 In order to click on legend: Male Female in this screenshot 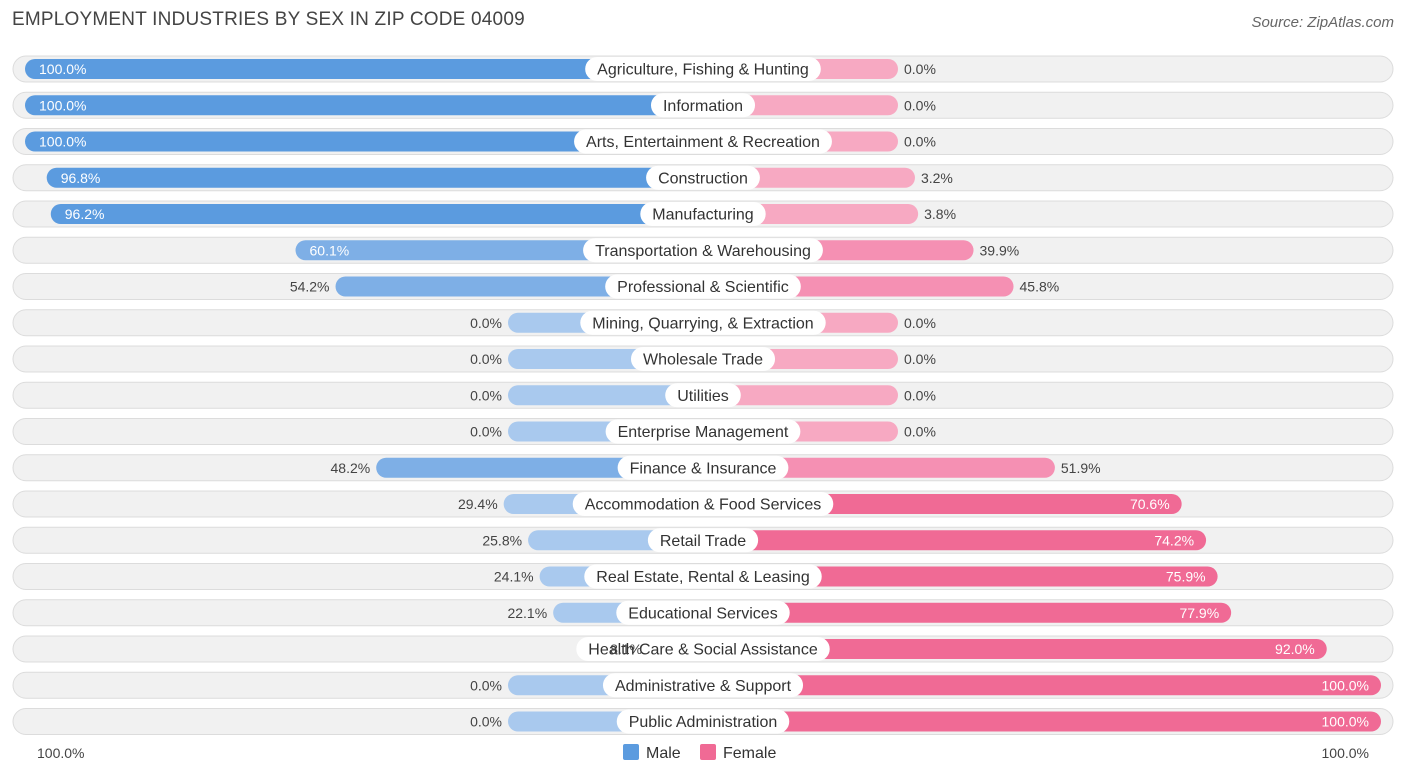, I will do `click(699, 753)`.